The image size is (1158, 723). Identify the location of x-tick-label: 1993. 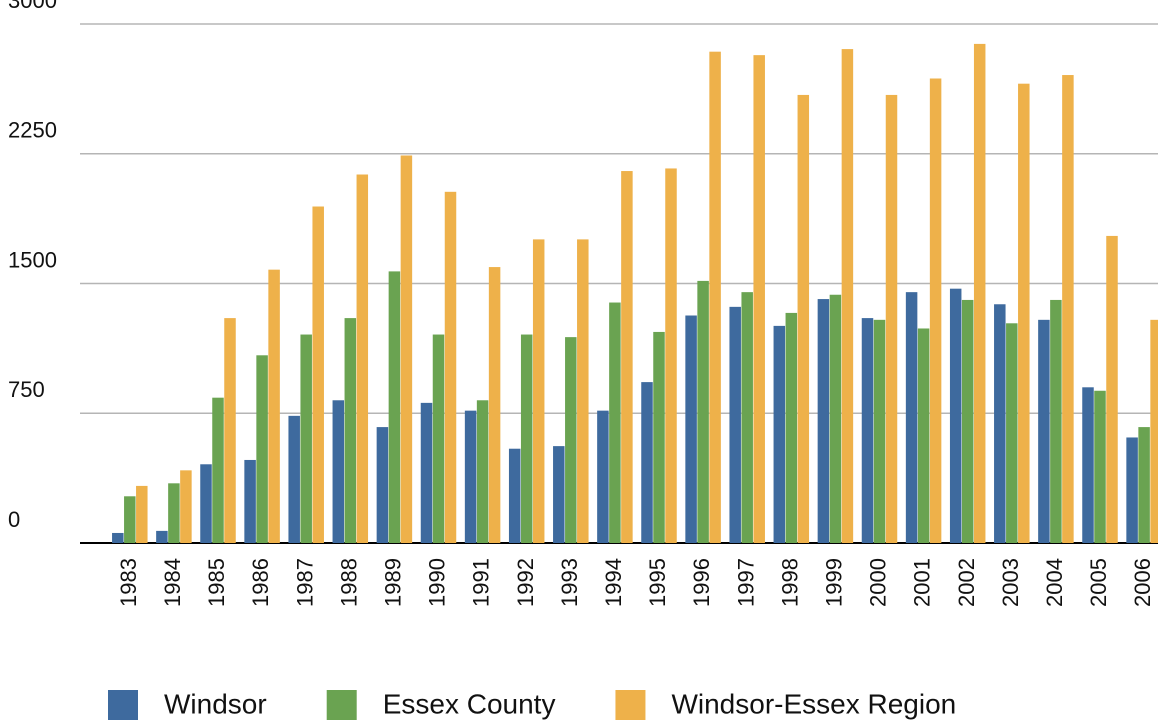
(569, 582).